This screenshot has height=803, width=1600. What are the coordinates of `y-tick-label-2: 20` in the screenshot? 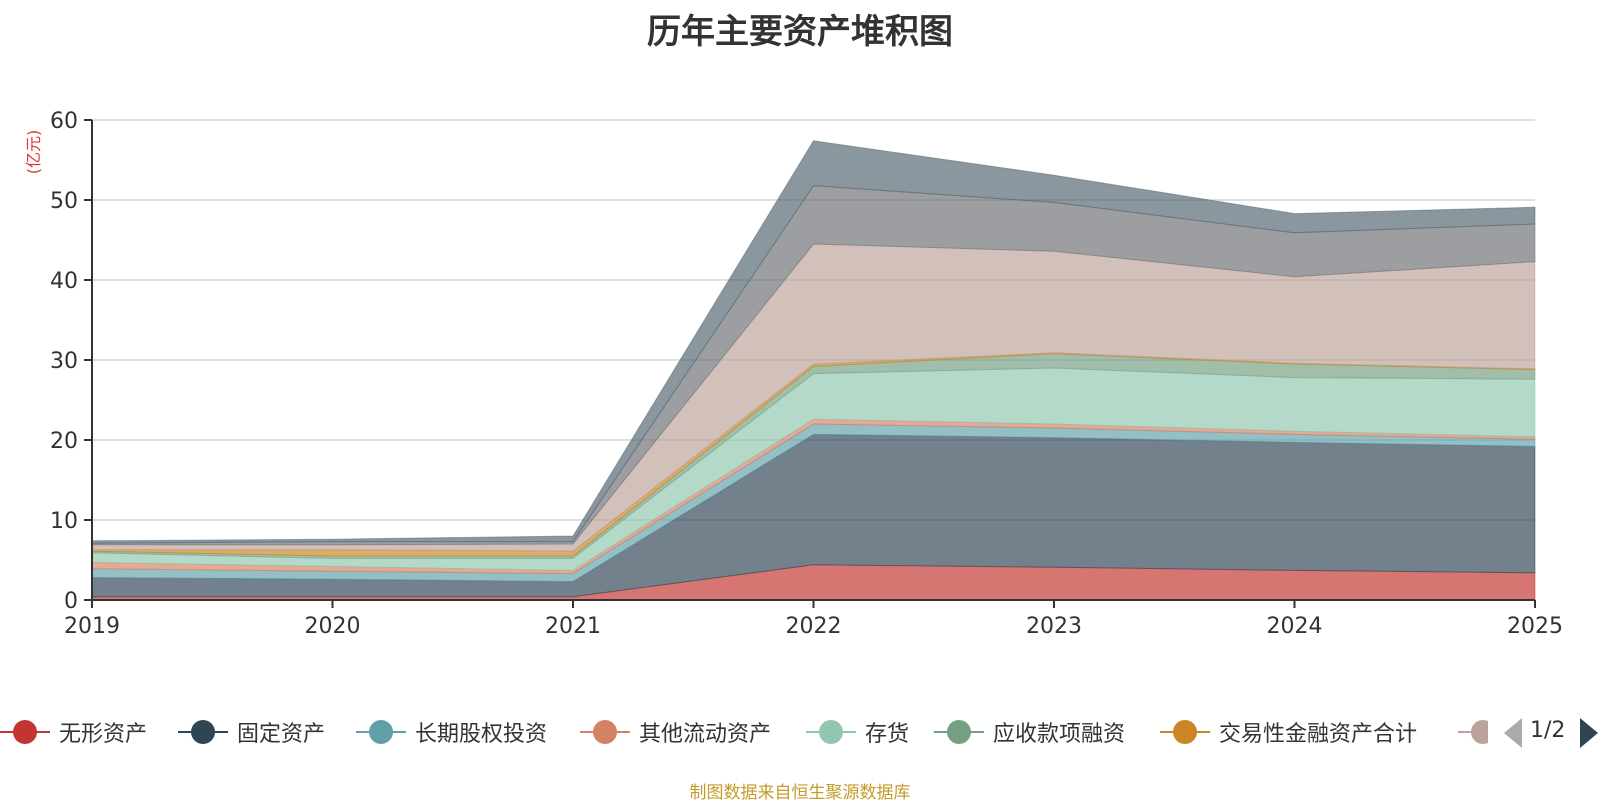 It's located at (64, 441).